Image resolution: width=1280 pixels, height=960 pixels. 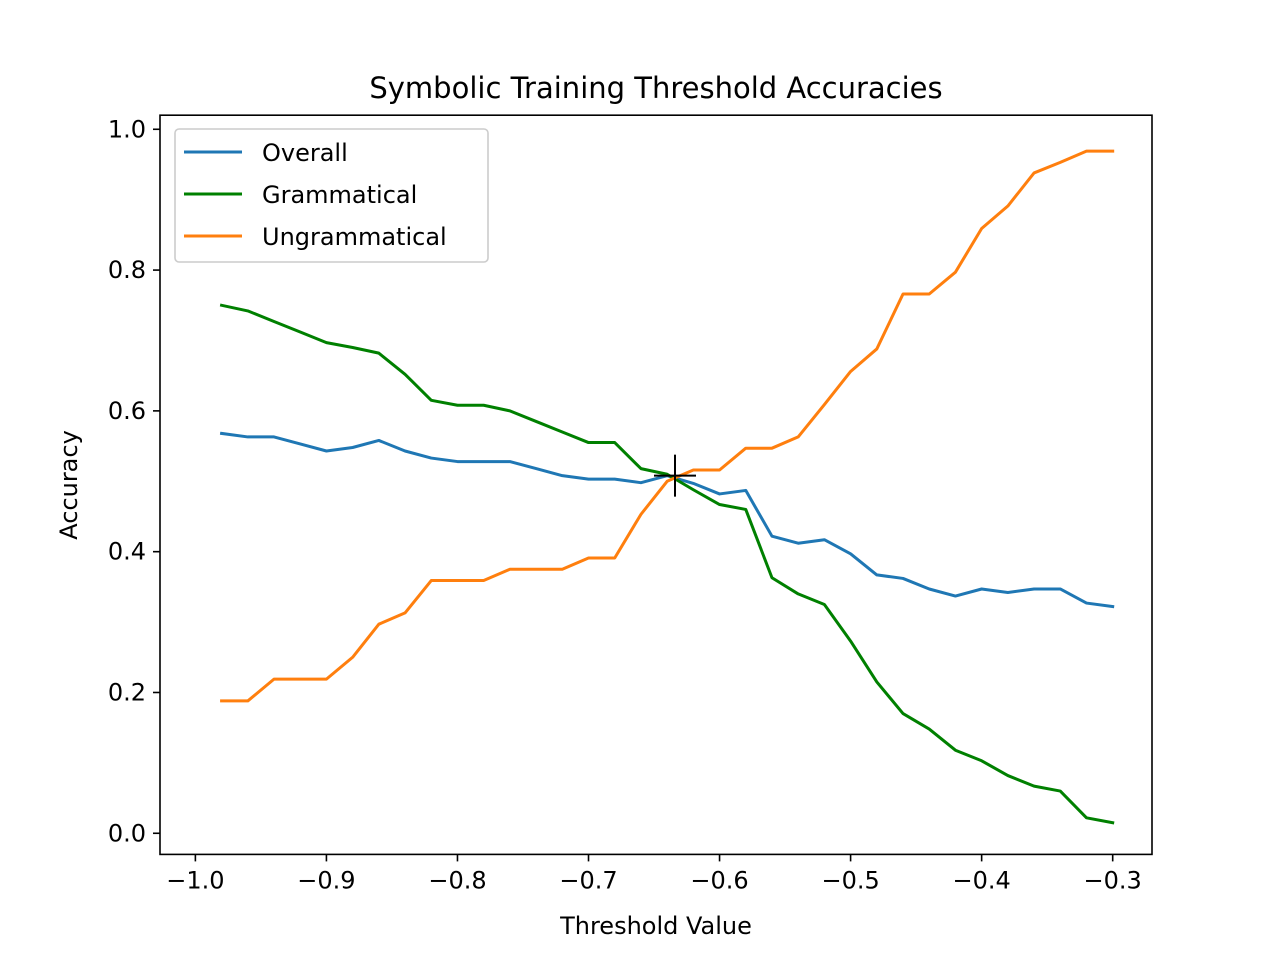 What do you see at coordinates (127, 692) in the screenshot?
I see `y-tick-label: 0.2` at bounding box center [127, 692].